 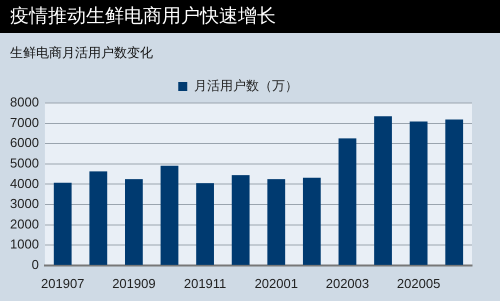 What do you see at coordinates (35, 264) in the screenshot?
I see `y-tick-label: 0` at bounding box center [35, 264].